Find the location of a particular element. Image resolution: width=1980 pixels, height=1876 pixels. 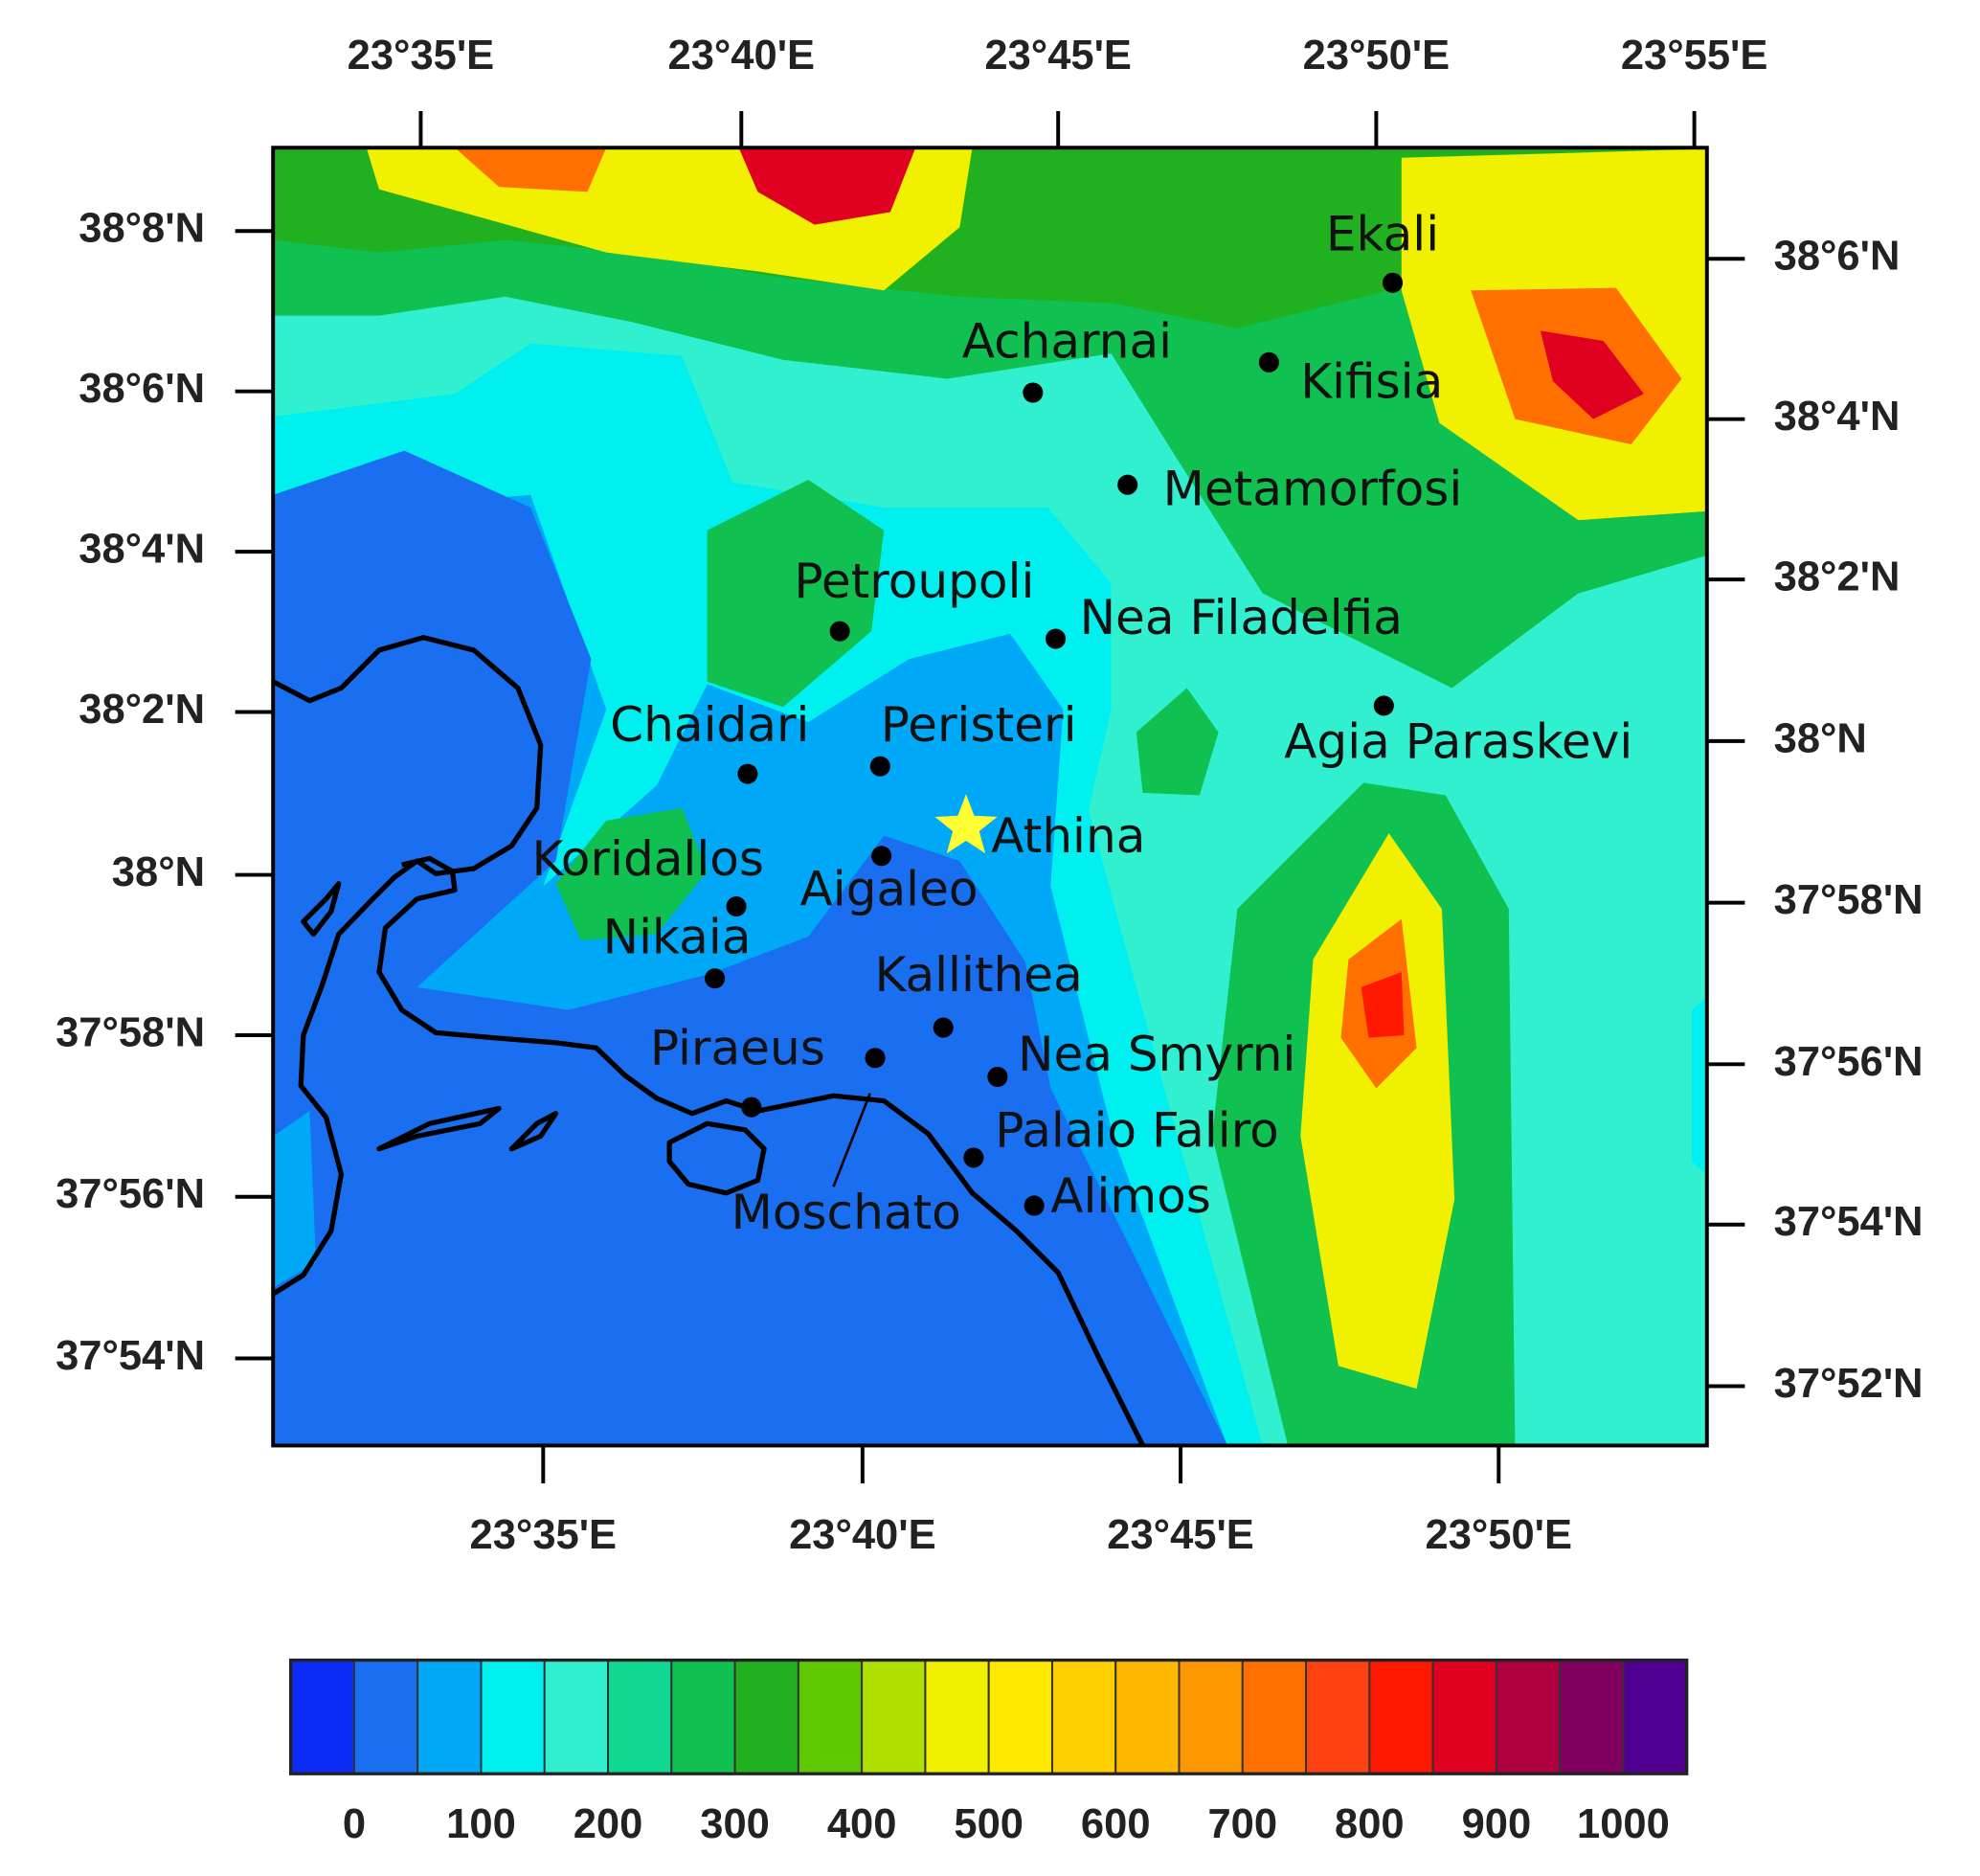

left-axis-label: 37°56'N is located at coordinates (131, 1194).